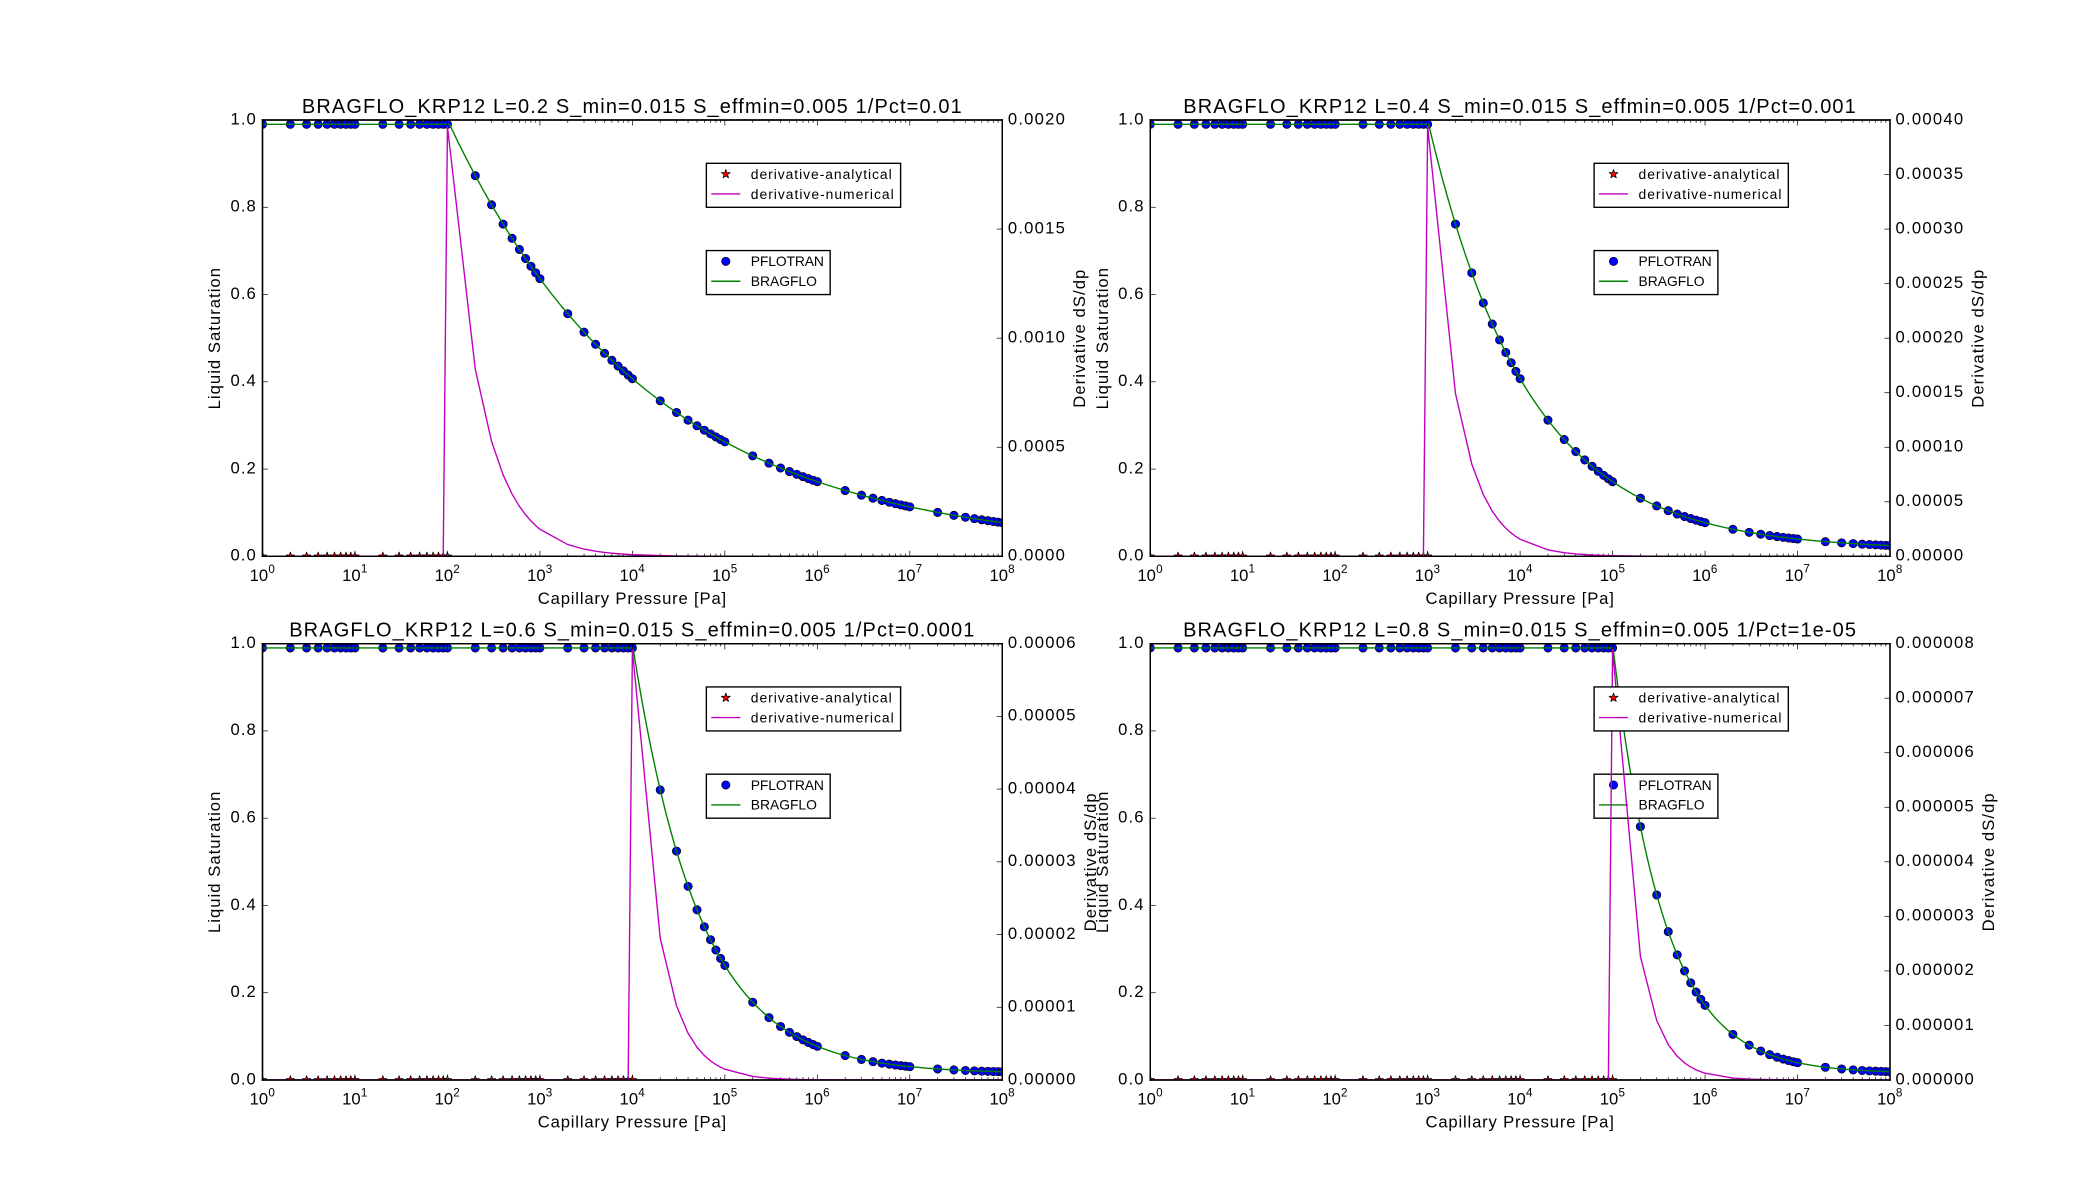  Describe the element at coordinates (1037, 118) in the screenshot. I see `svg-text: 0.0020` at that location.